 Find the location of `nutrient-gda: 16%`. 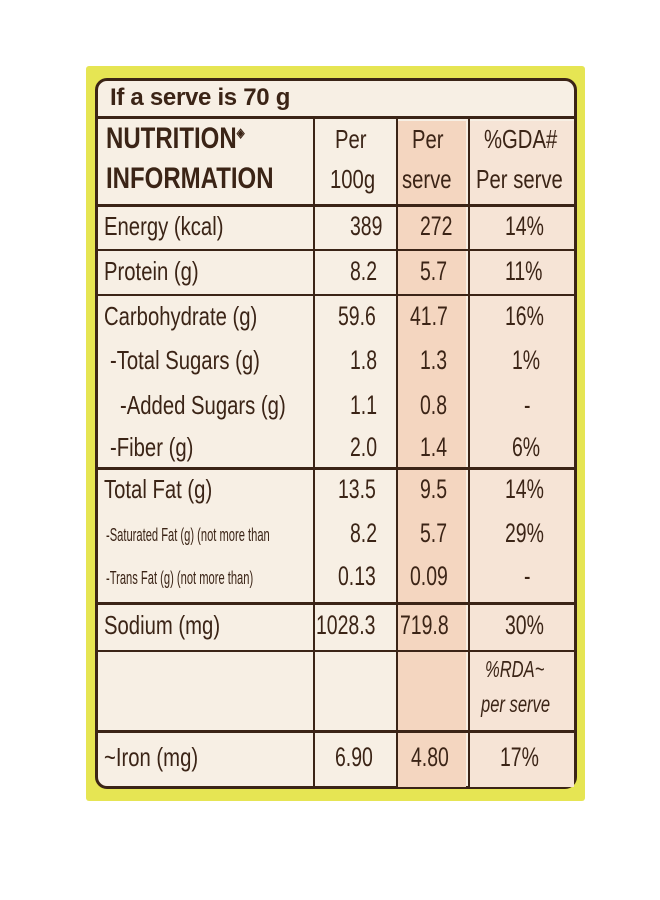

nutrient-gda: 16% is located at coordinates (524, 316).